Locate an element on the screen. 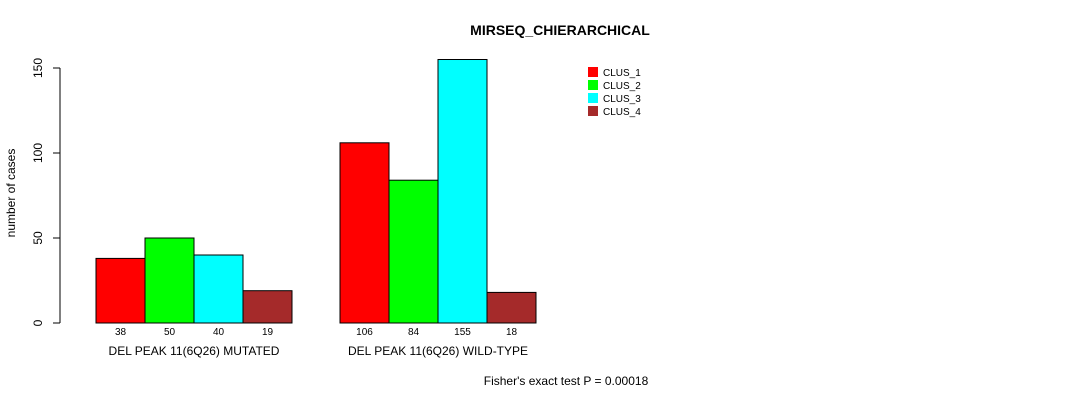 Image resolution: width=1090 pixels, height=400 pixels. legend-label-clus-1: CLUS_1 is located at coordinates (622, 73).